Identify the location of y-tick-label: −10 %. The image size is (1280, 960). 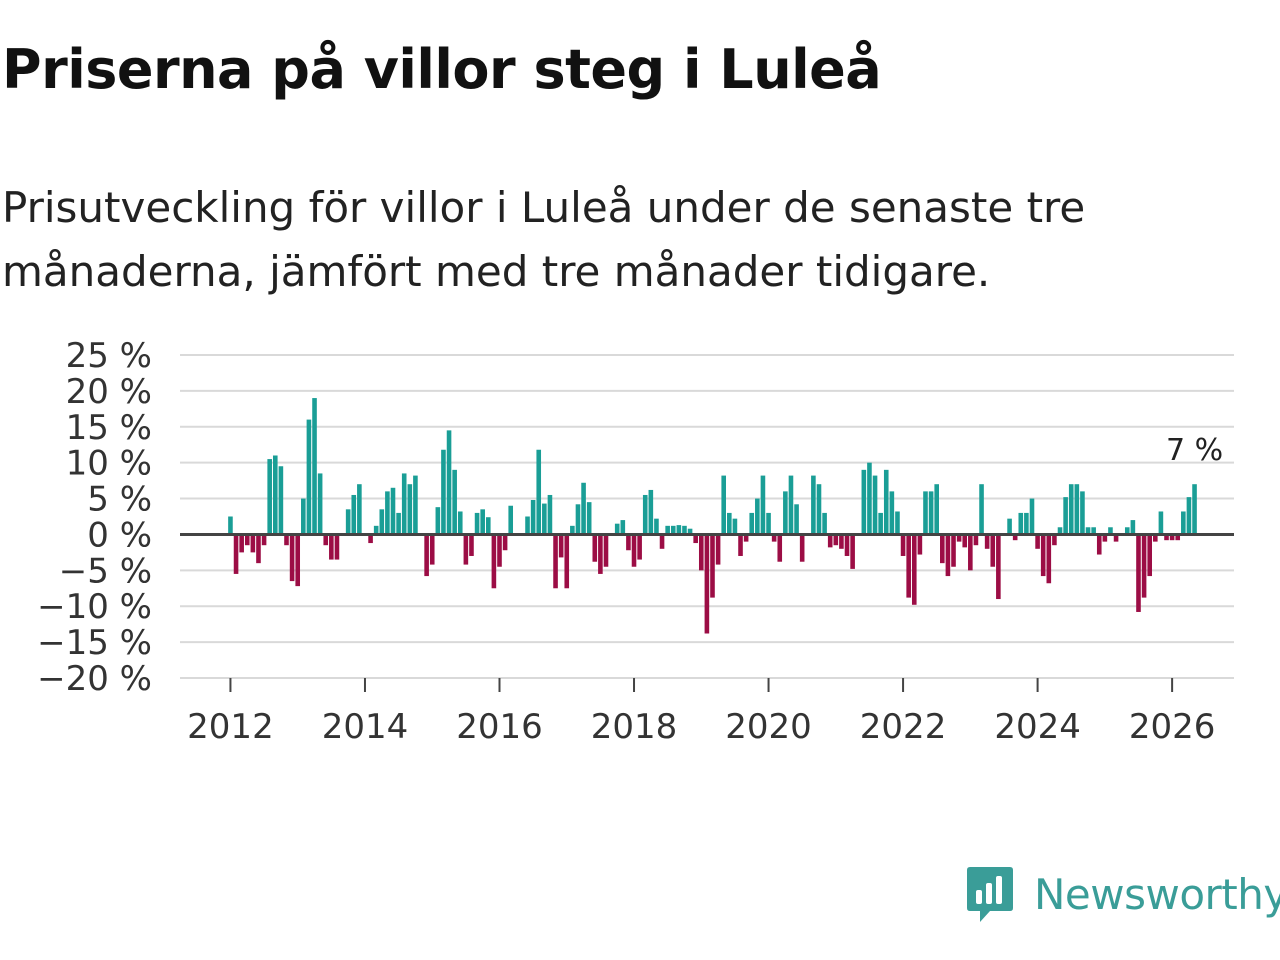
(94, 607).